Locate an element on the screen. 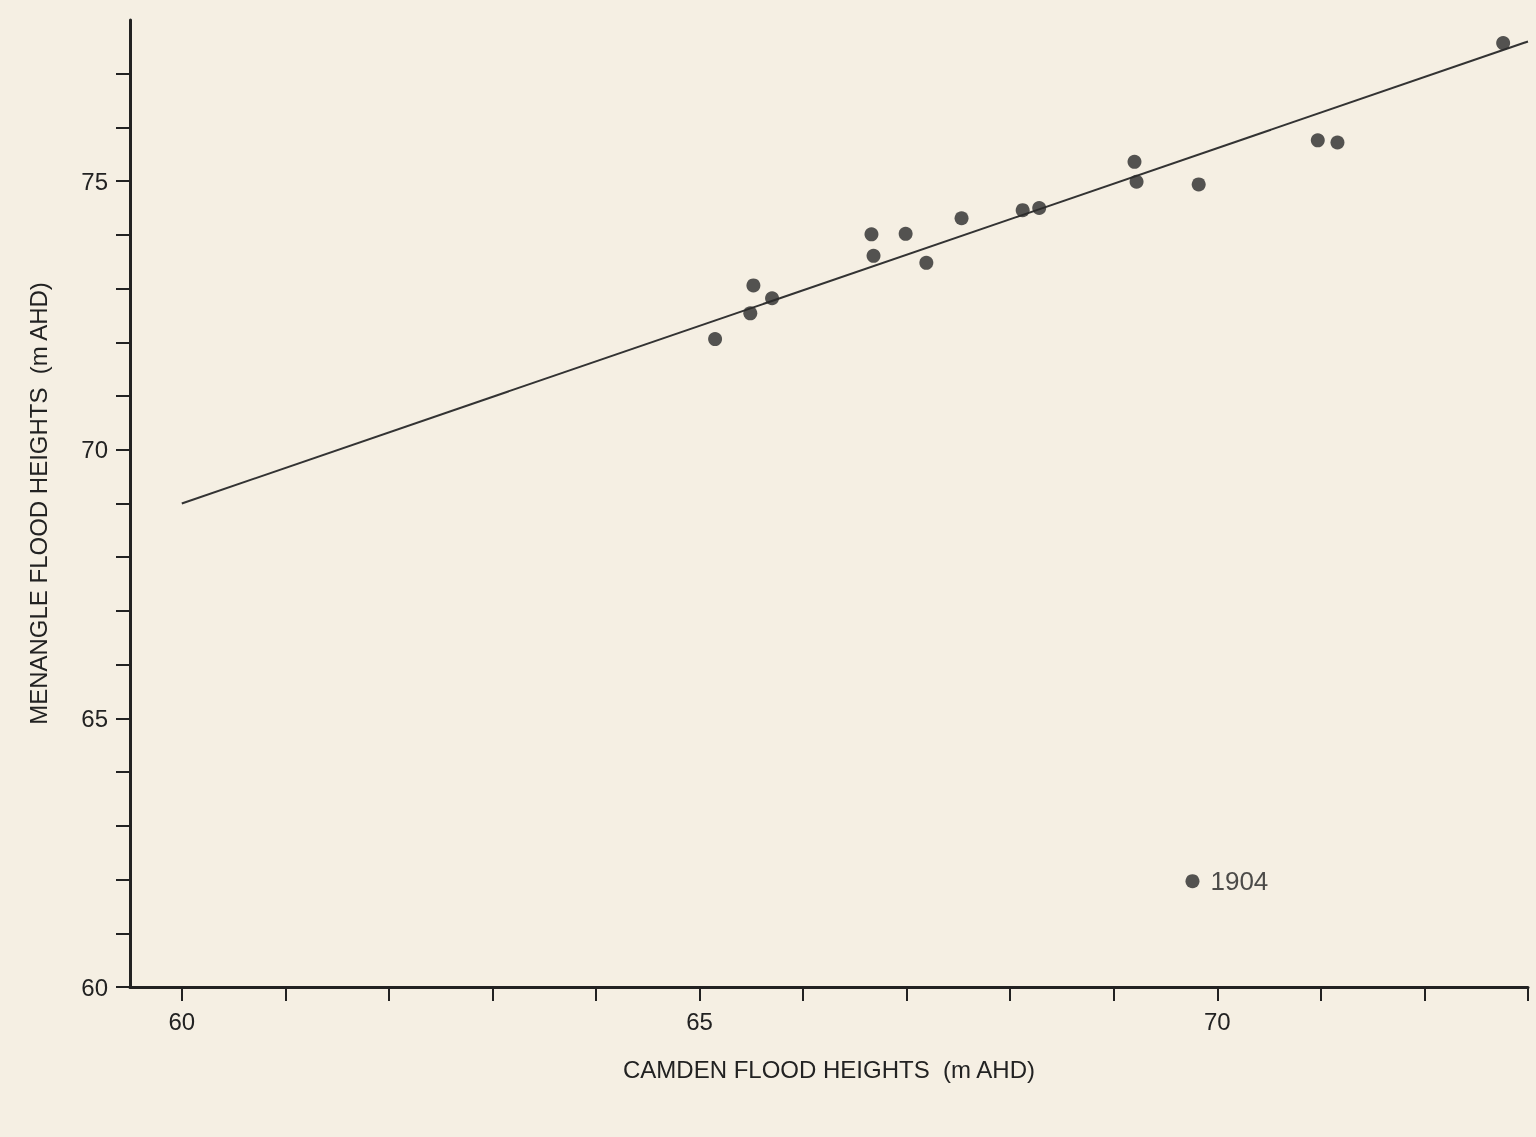  y-tick-label: 65 is located at coordinates (94, 718).